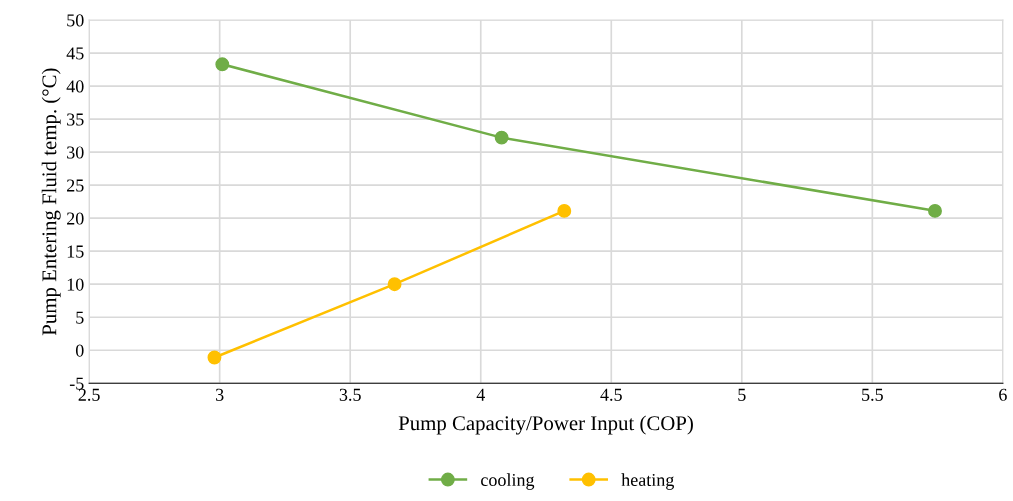  What do you see at coordinates (647, 481) in the screenshot?
I see `legend-label: heating` at bounding box center [647, 481].